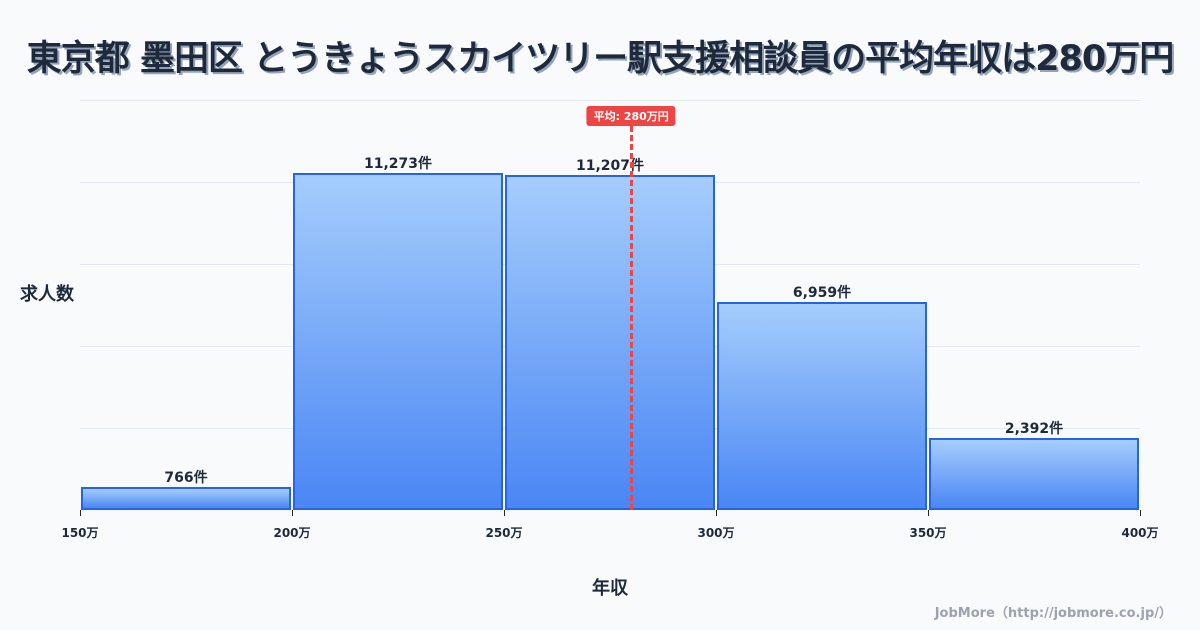 This screenshot has height=630, width=1200. I want to click on y-axis-label: 求人数, so click(47, 294).